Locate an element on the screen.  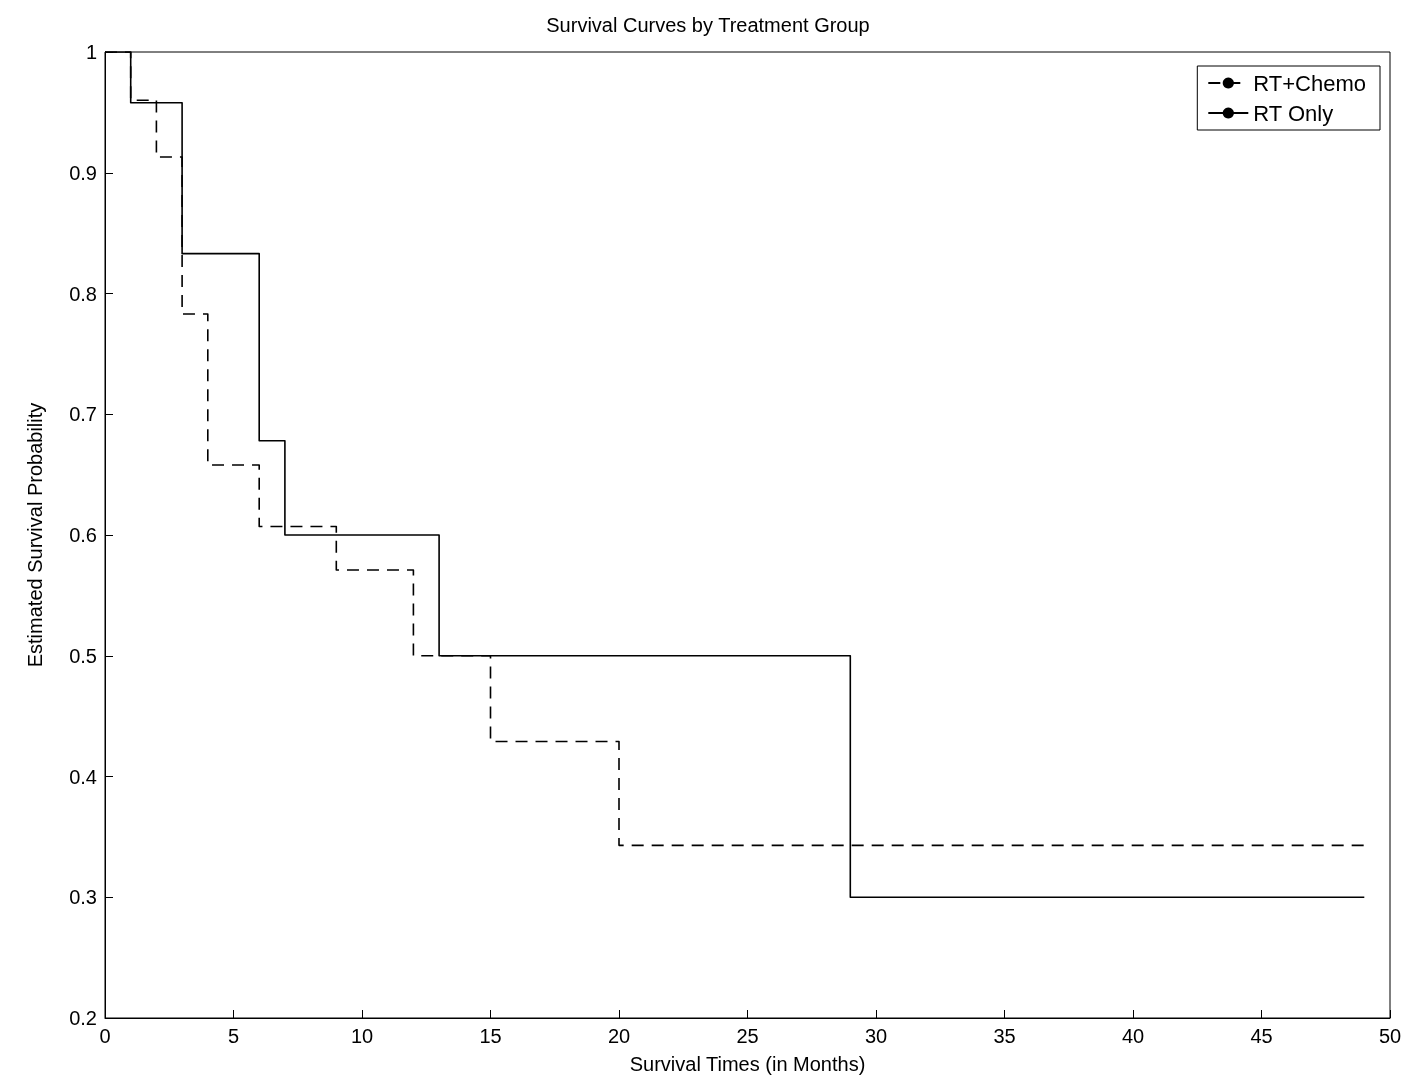
x-tick-label: 0 is located at coordinates (105, 1036).